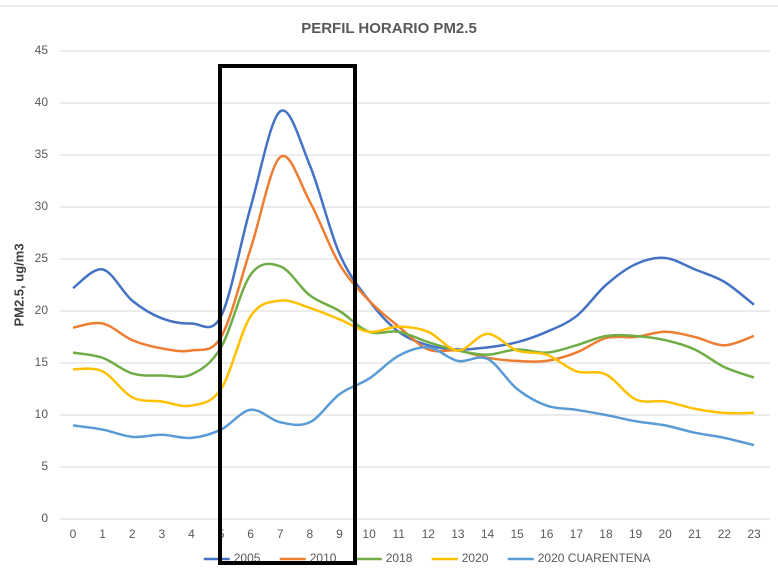 The height and width of the screenshot is (577, 778). Describe the element at coordinates (280, 534) in the screenshot. I see `x-tick-label: 7` at that location.